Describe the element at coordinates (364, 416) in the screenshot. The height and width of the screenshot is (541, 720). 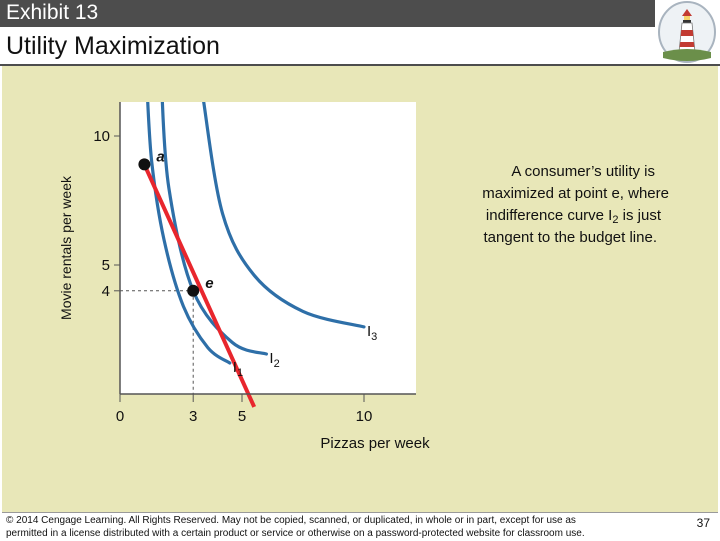
I see `x-tick-label-10: 10` at that location.